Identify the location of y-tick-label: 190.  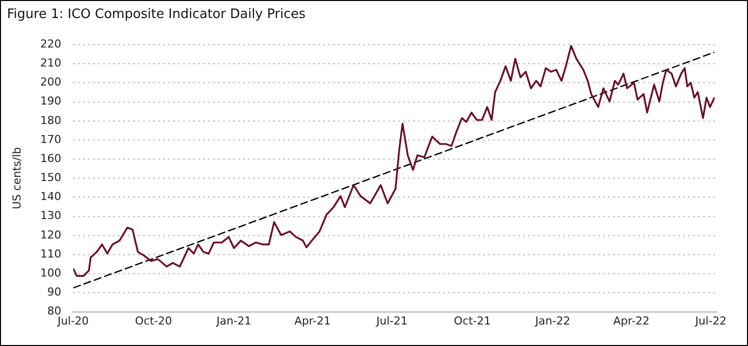
(51, 101).